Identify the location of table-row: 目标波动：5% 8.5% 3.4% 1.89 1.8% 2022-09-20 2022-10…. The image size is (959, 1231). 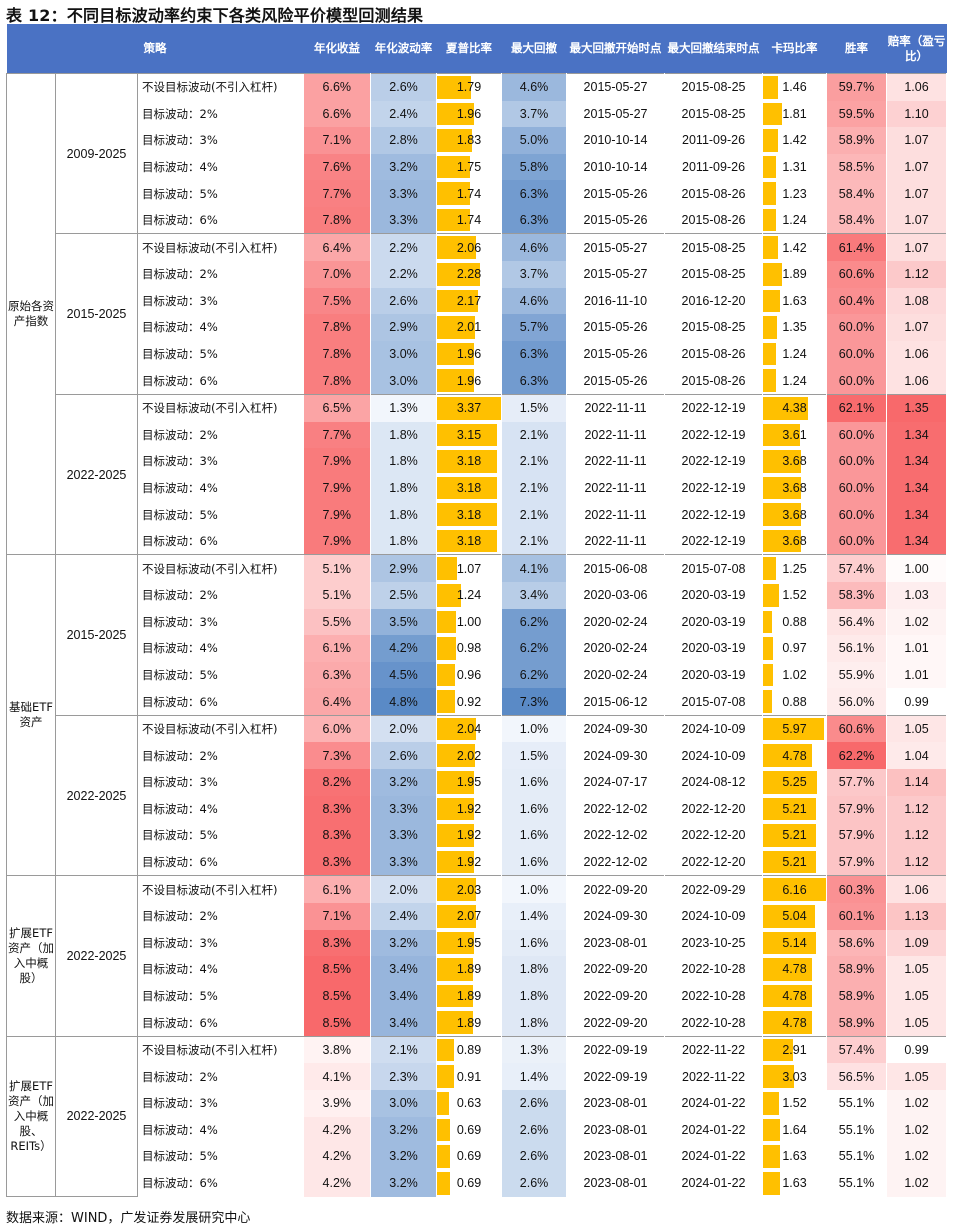
(477, 996).